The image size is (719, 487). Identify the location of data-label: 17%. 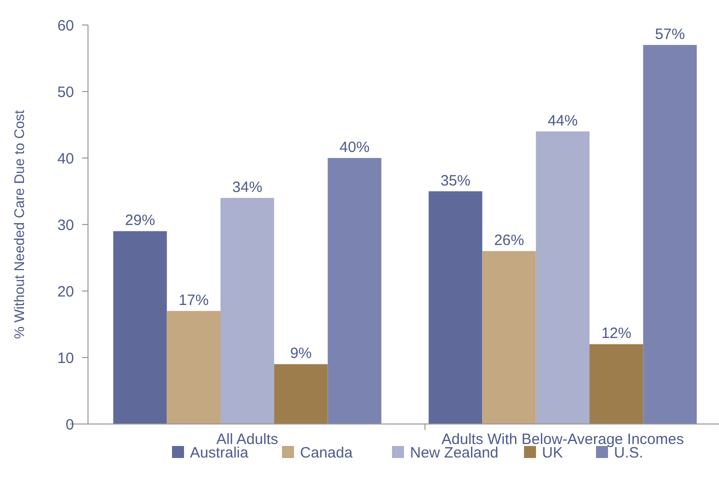
(193, 300).